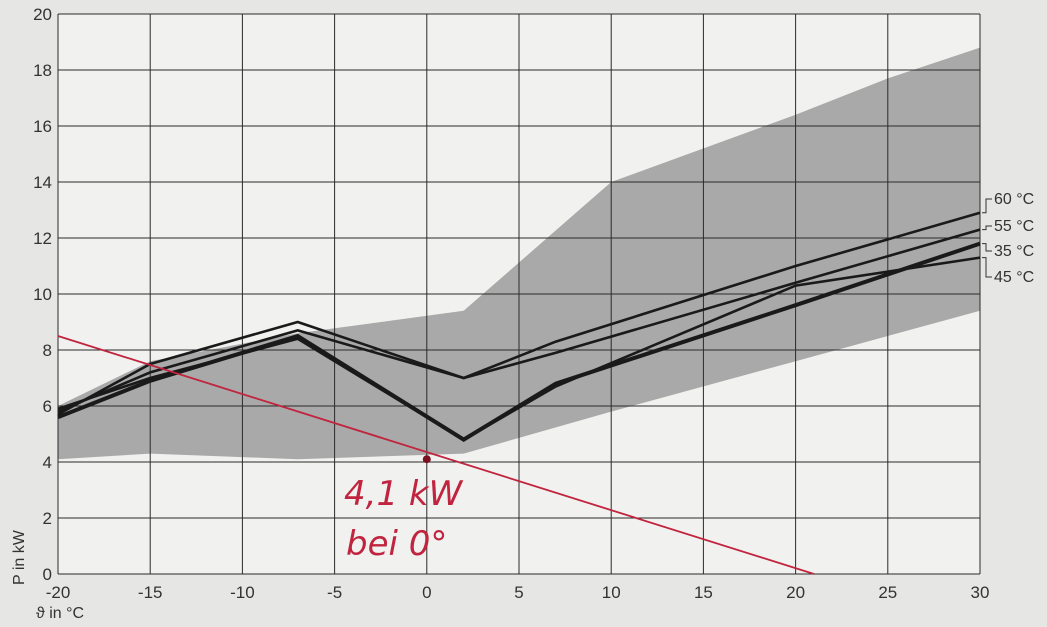  What do you see at coordinates (42, 14) in the screenshot?
I see `y-tick-label: 20` at bounding box center [42, 14].